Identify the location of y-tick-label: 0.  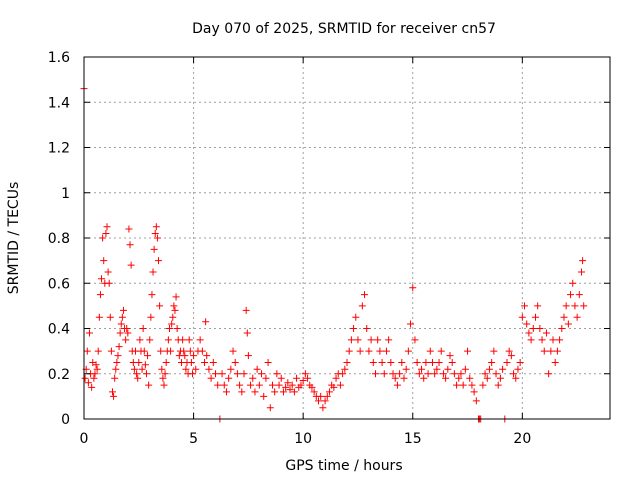
(65, 420).